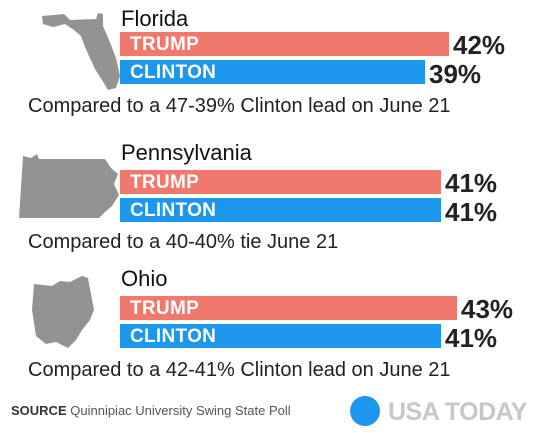 Image resolution: width=541 pixels, height=433 pixels. Describe the element at coordinates (63, 313) in the screenshot. I see `ohio-map-icon` at that location.